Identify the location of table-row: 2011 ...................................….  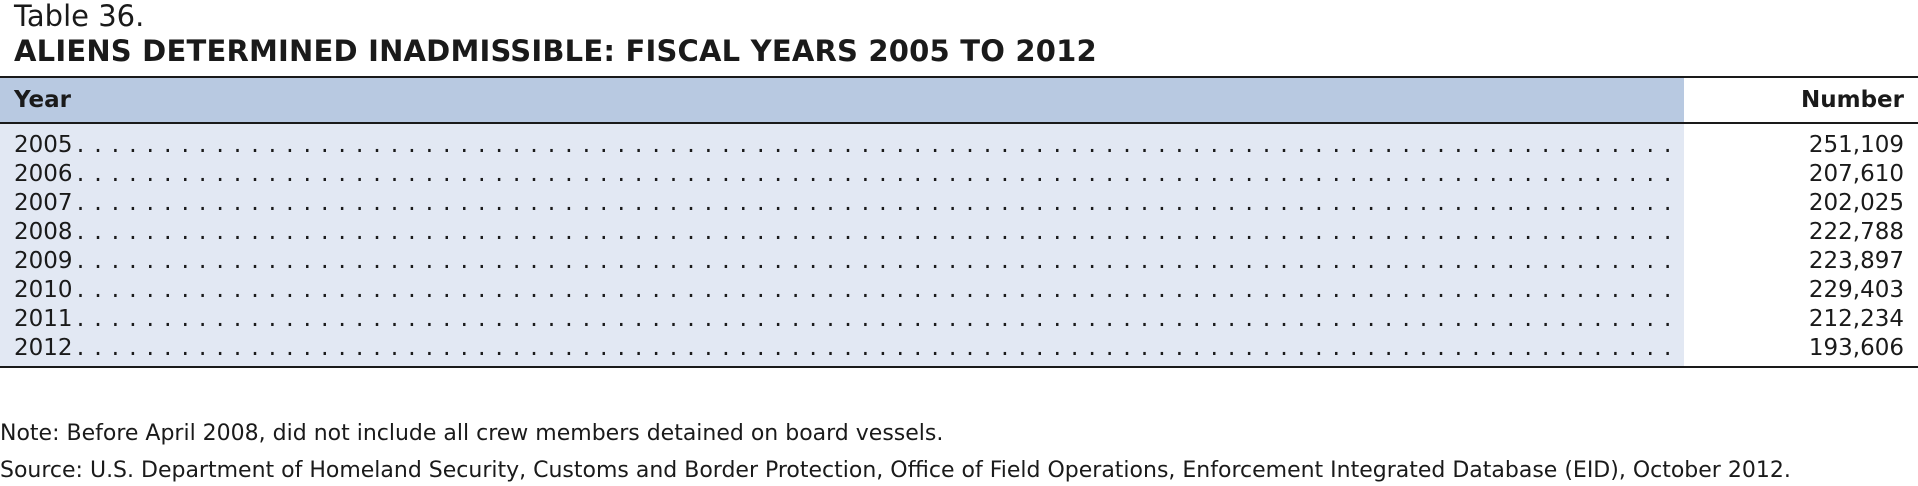
(959, 318).